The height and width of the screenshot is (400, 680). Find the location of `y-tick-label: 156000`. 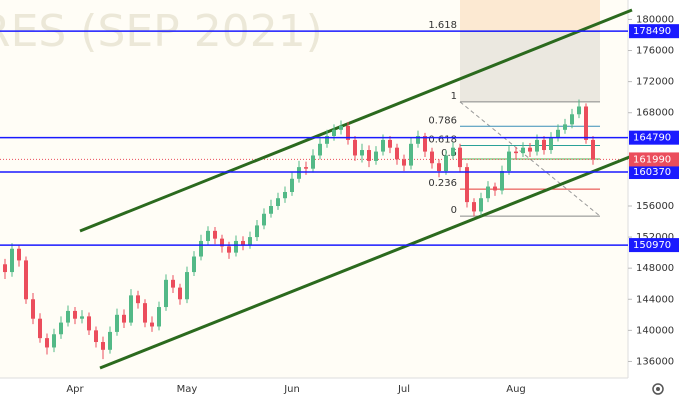

y-tick-label: 156000 is located at coordinates (655, 206).